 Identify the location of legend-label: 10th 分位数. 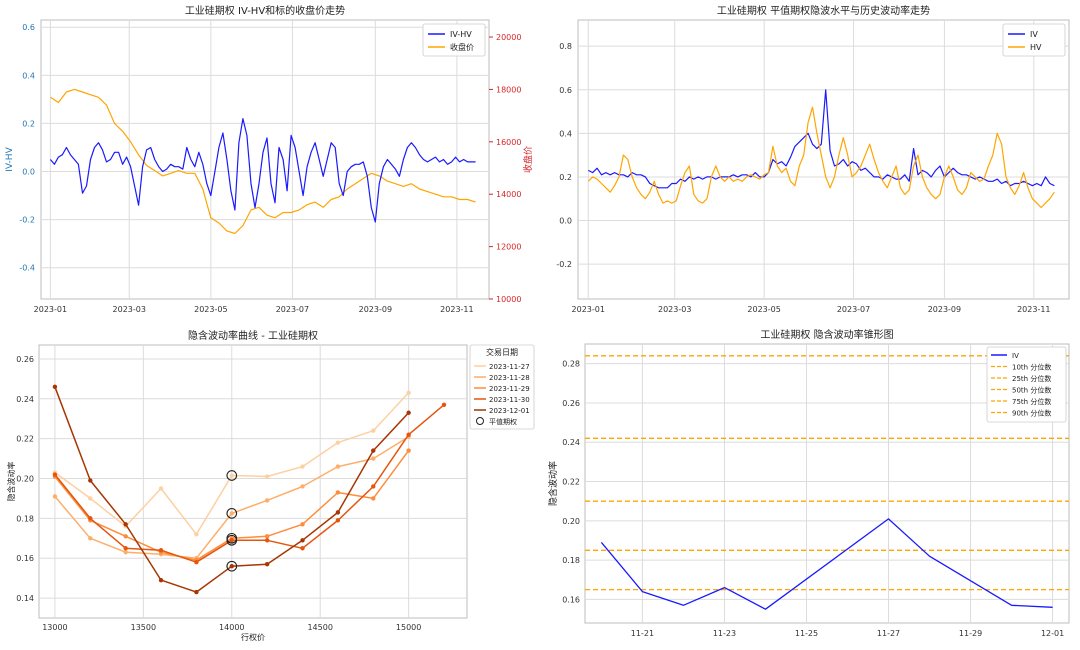
(1031, 367).